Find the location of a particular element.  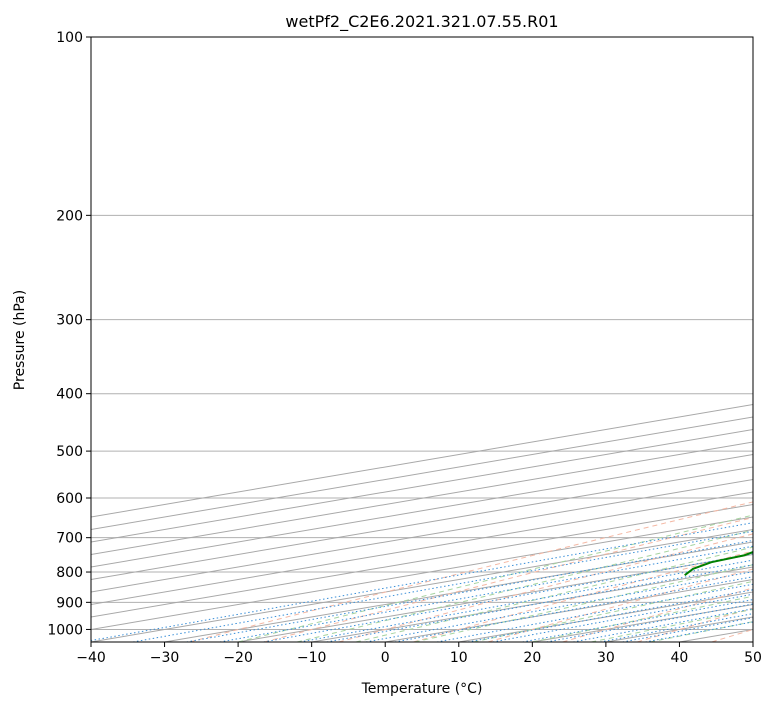

x-tick-label: 40 is located at coordinates (680, 658).